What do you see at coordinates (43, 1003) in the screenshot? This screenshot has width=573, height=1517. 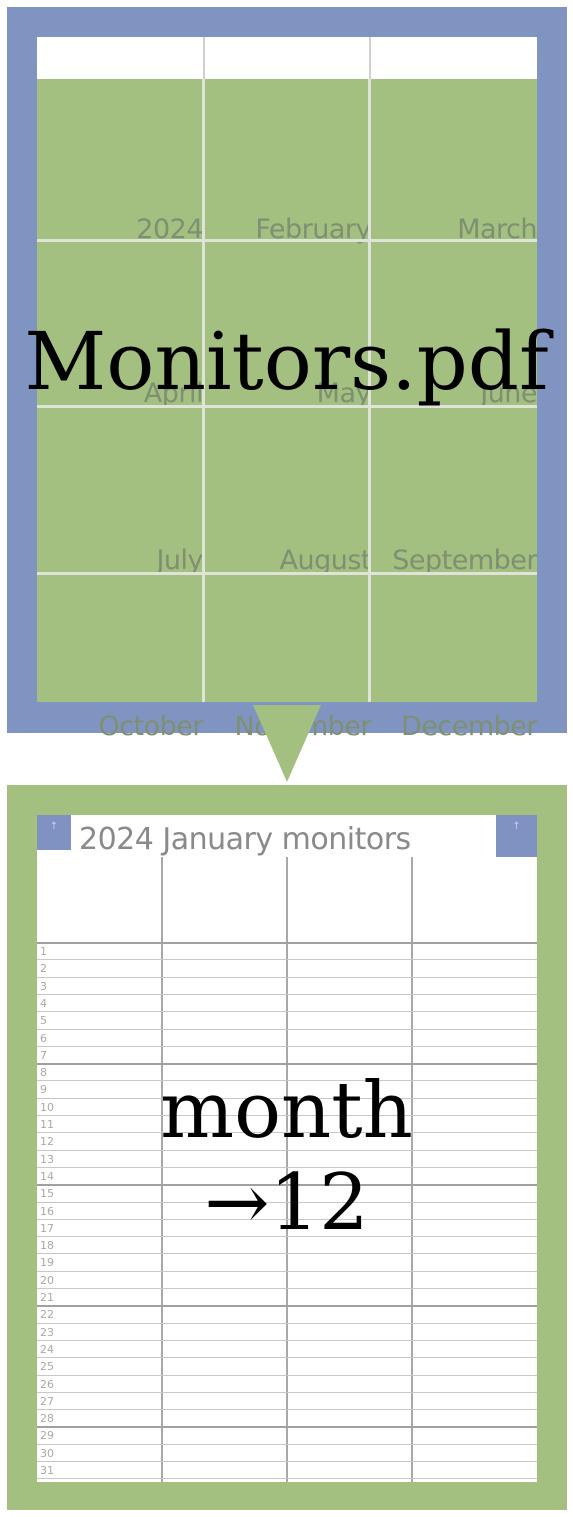 I see `day-number: 4` at bounding box center [43, 1003].